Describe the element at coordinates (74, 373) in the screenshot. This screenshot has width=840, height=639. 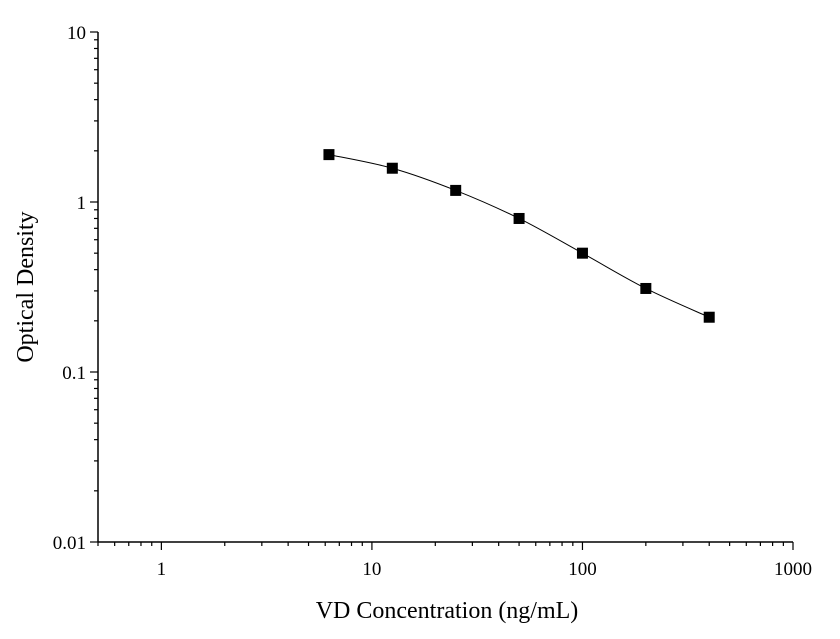
I see `y-tick-label: 0.1` at that location.